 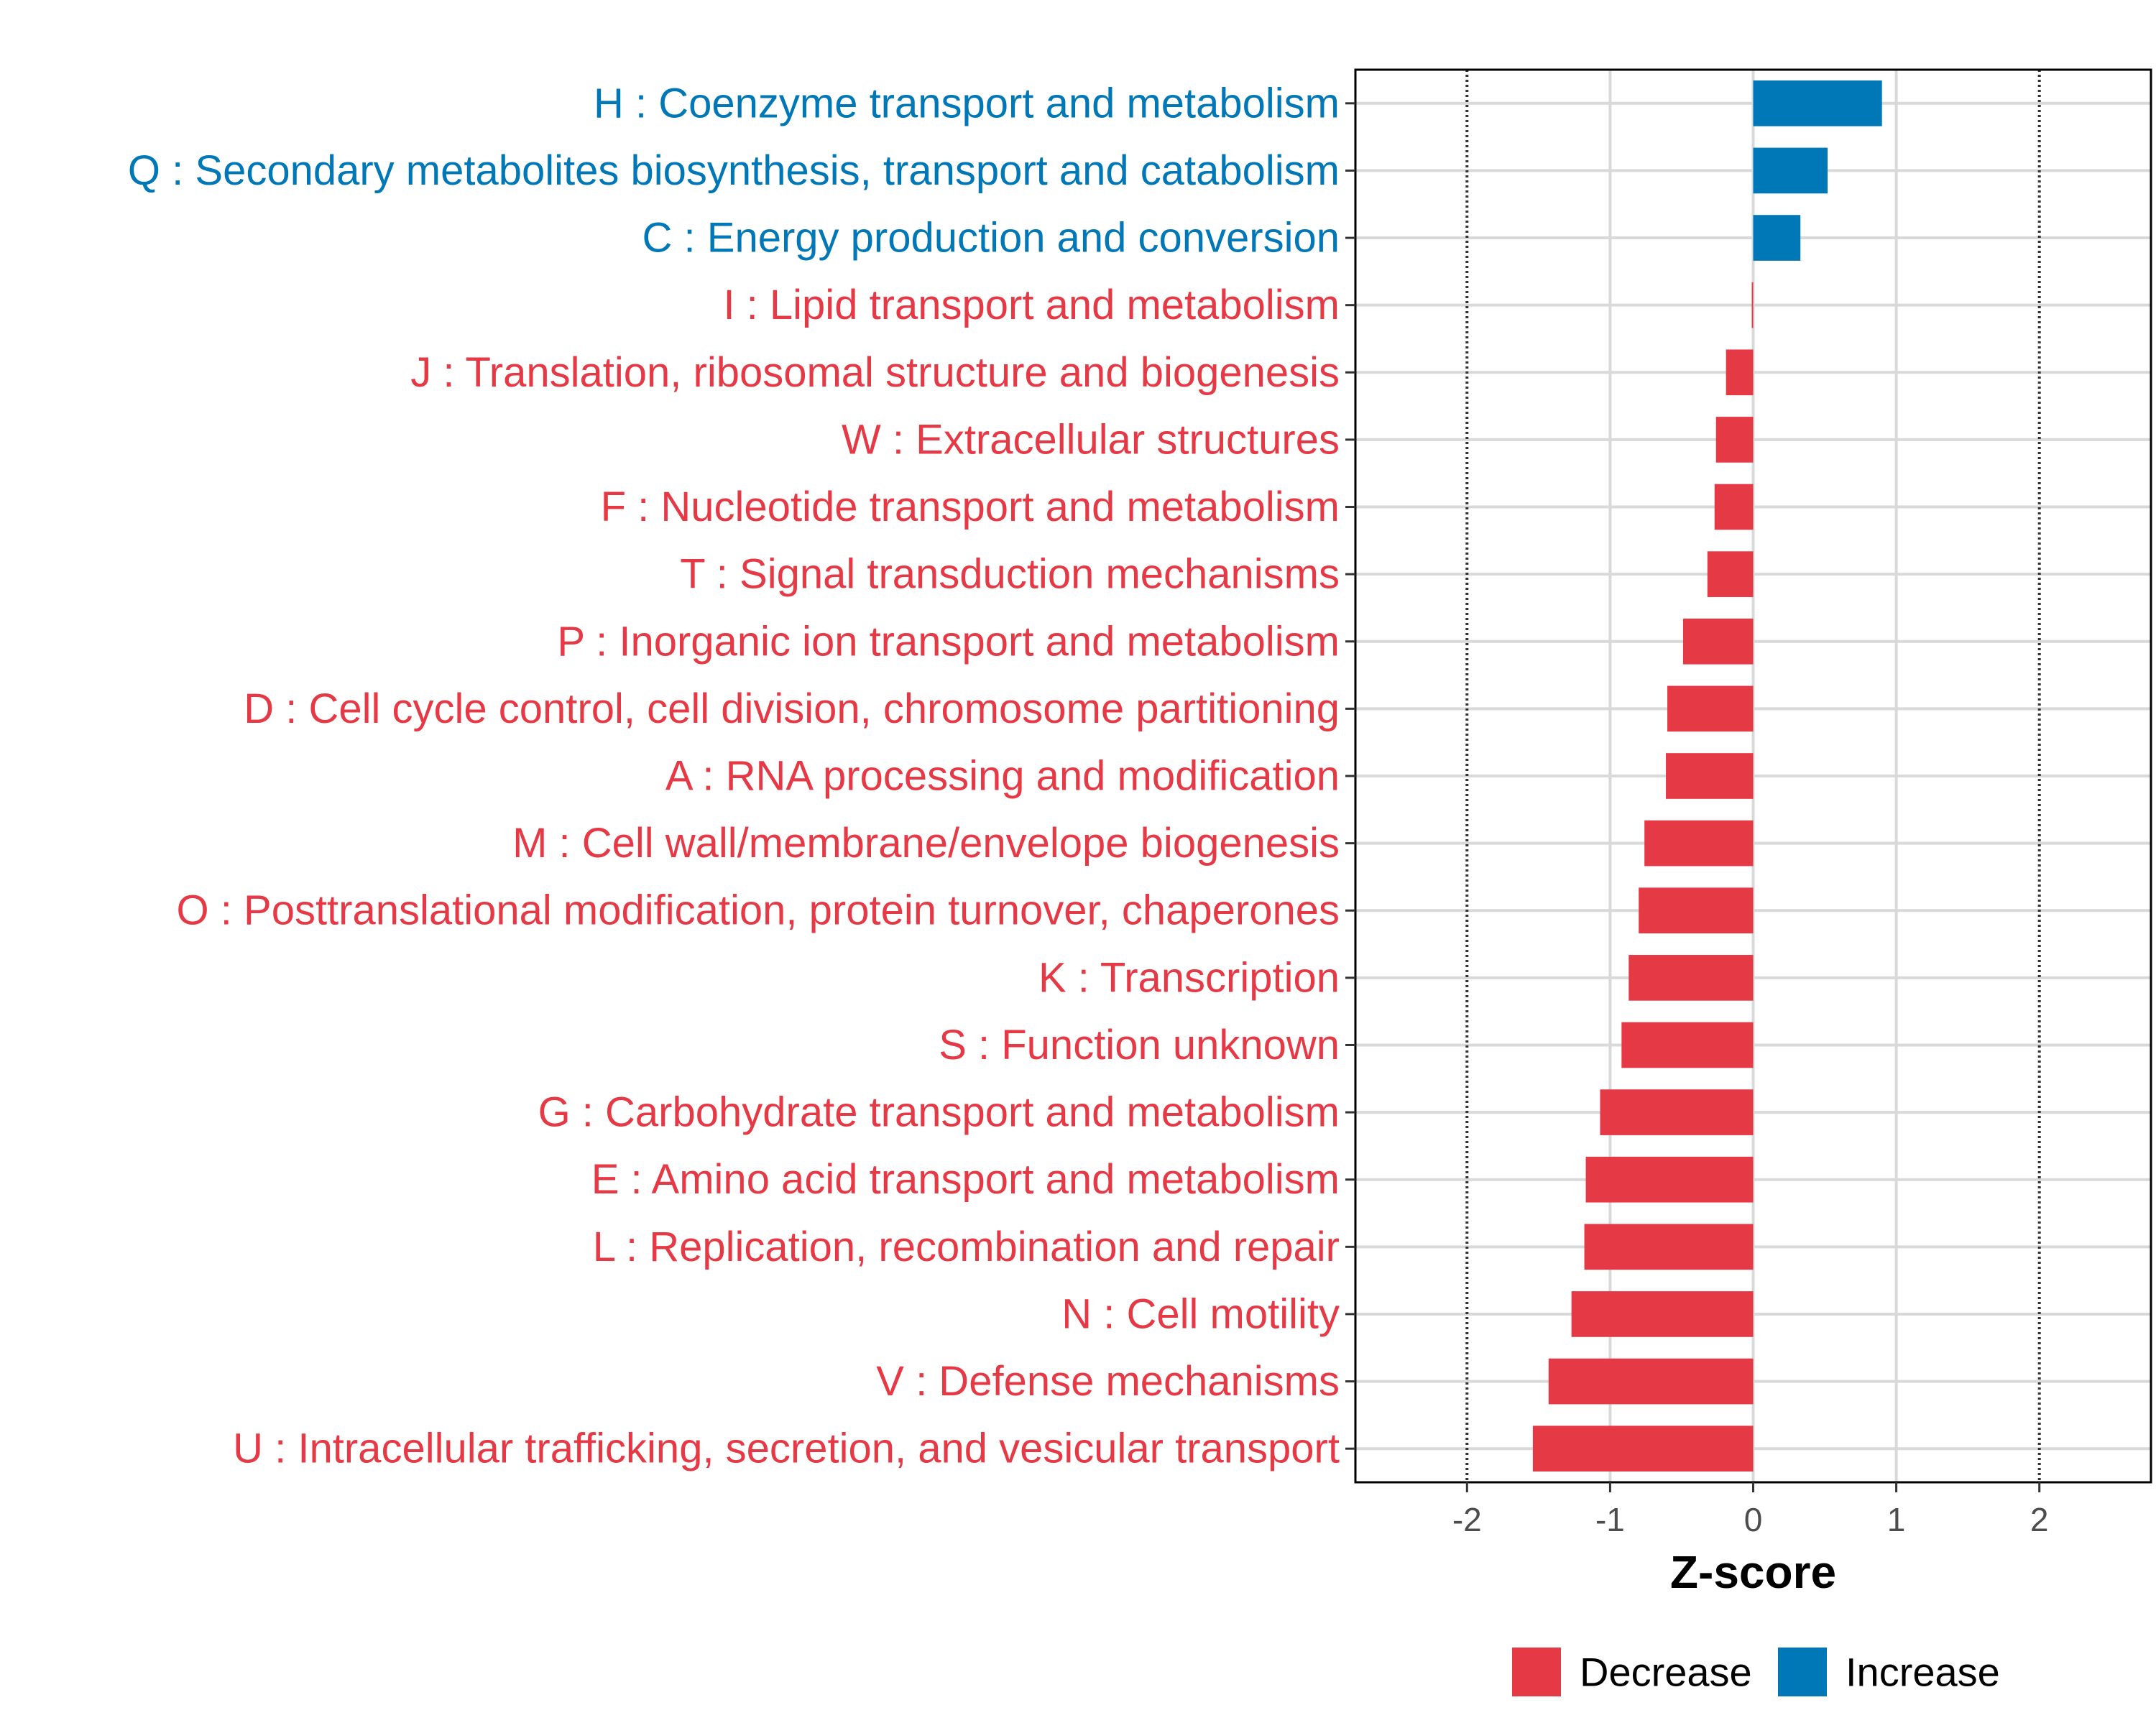 I want to click on category-label: E : Amino acid transport and metabolism, so click(x=965, y=1180).